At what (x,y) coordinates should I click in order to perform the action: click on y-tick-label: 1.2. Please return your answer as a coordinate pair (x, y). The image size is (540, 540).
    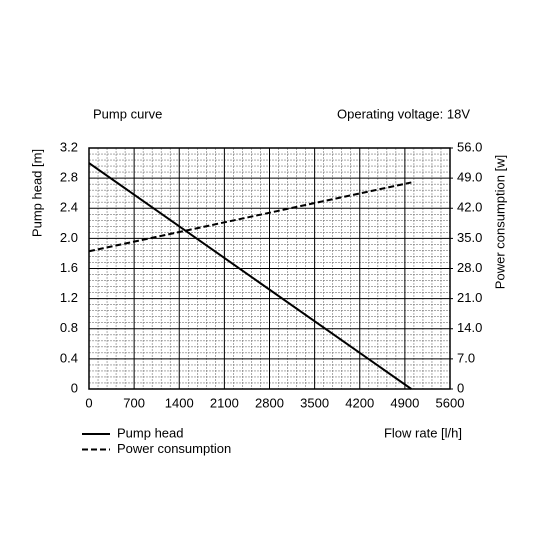
    Looking at the image, I should click on (69, 297).